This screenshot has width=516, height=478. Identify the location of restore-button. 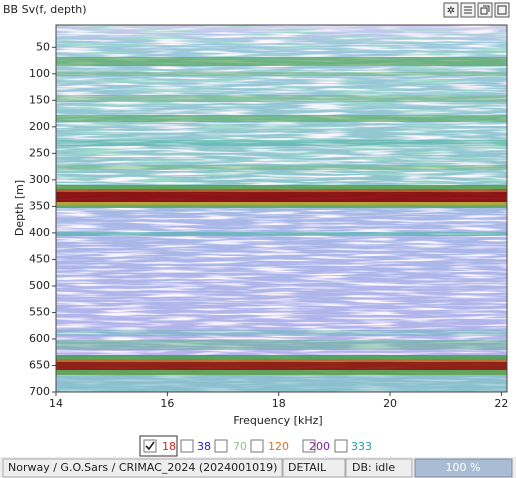
(485, 10).